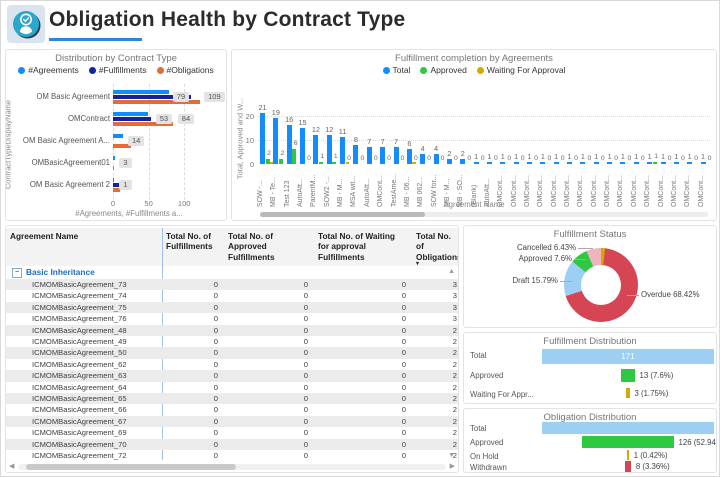 This screenshot has height=477, width=720. I want to click on table-row: ICMOMBasicAgreement_65 0 0 0 2, so click(232, 399).